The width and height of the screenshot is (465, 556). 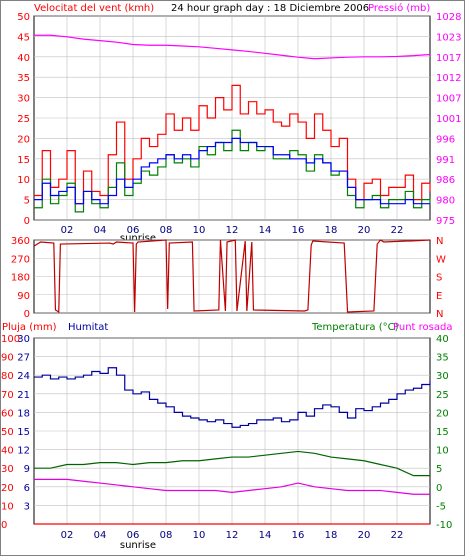 What do you see at coordinates (7, 451) in the screenshot?
I see `rain-ytick-label: 40` at bounding box center [7, 451].